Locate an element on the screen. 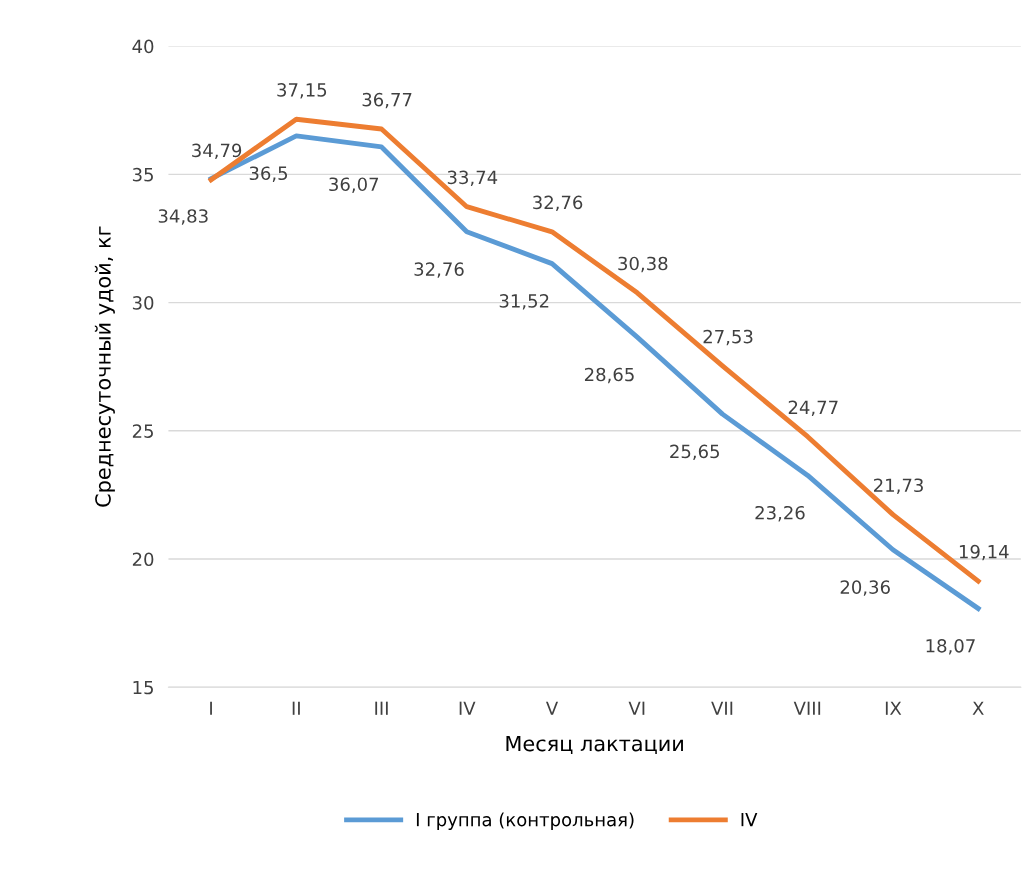  data-label: 31,52 is located at coordinates (524, 302).